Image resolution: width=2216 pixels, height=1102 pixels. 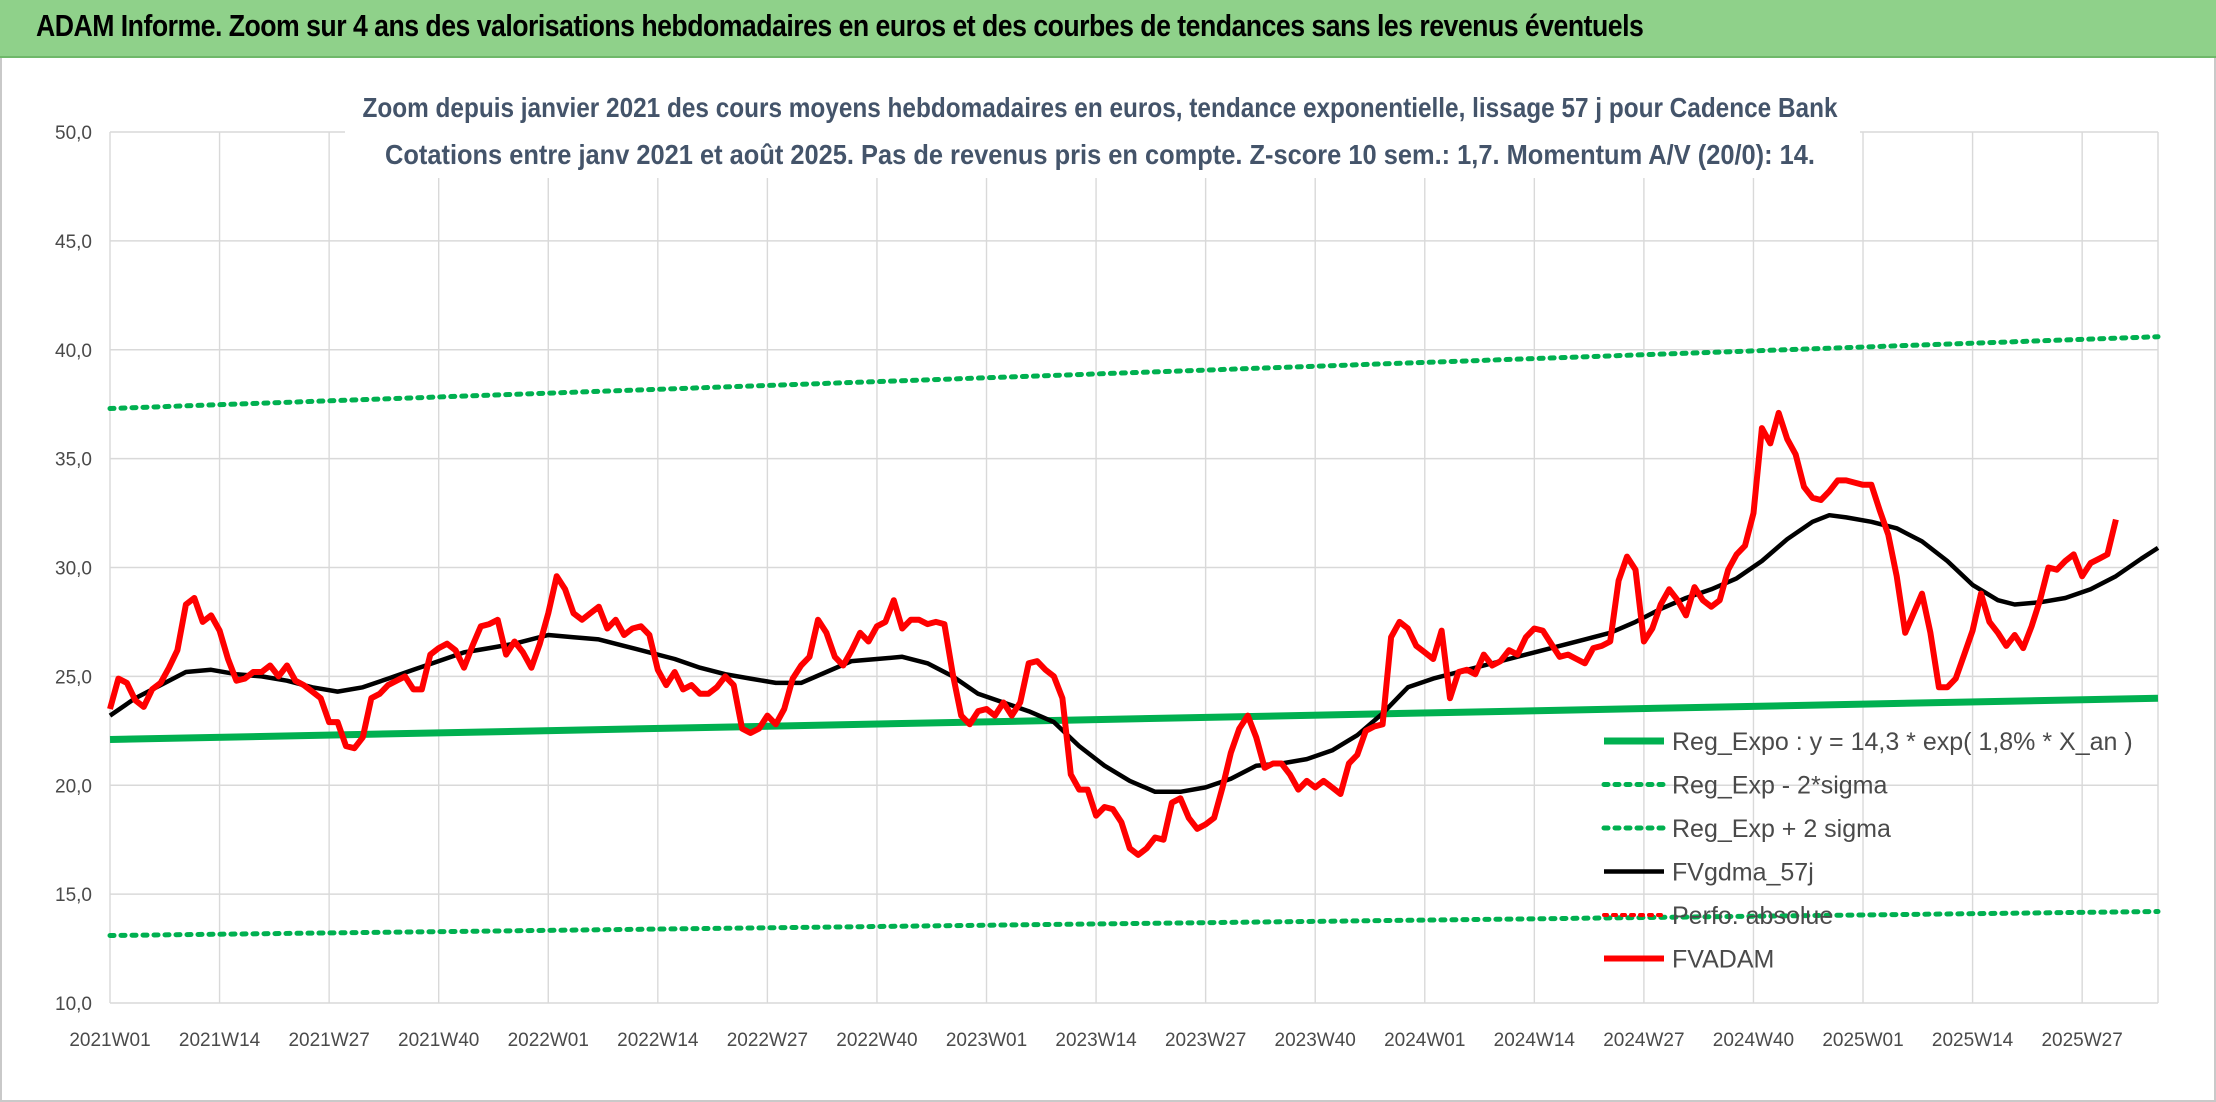 I want to click on chart-title-background, so click(x=1102, y=130).